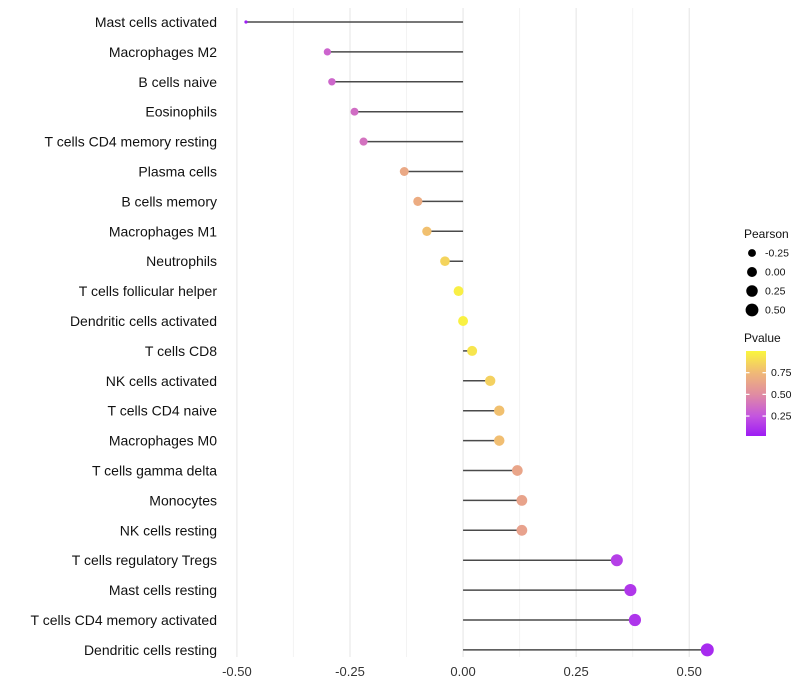 This screenshot has height=700, width=800. Describe the element at coordinates (168, 530) in the screenshot. I see `y-axis-label: NK cells resting` at that location.